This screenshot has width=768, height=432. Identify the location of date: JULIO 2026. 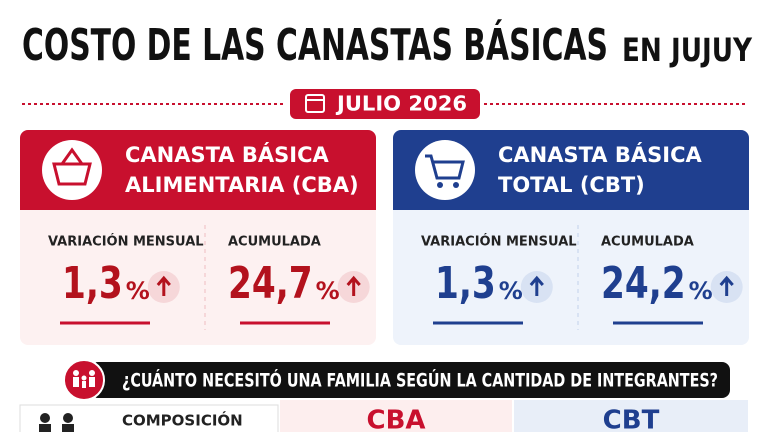
(401, 104).